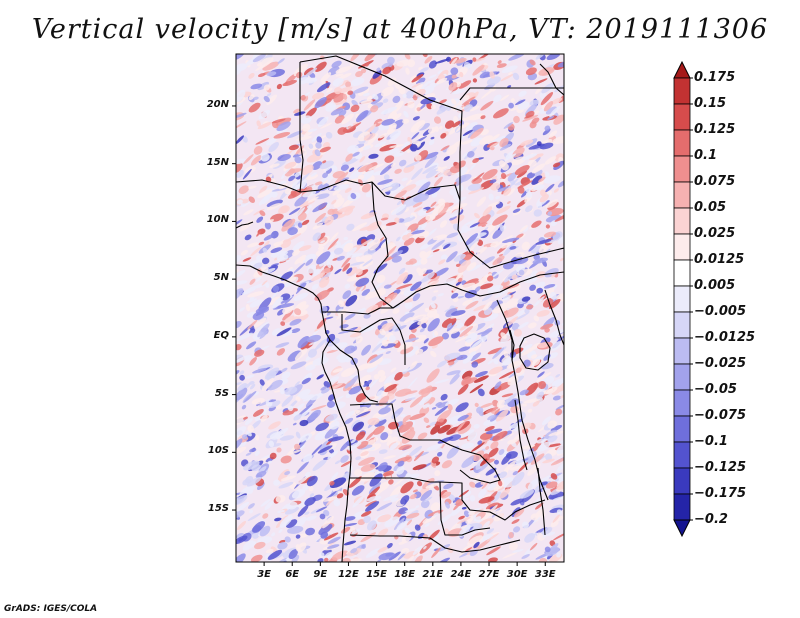  I want to click on colorbar-label: −0.075, so click(720, 415).